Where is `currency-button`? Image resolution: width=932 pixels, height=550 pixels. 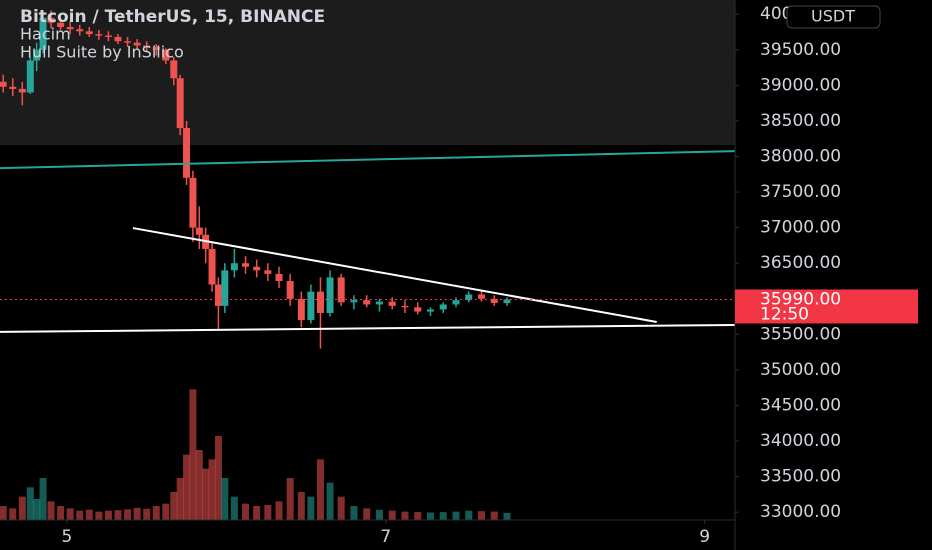
currency-button is located at coordinates (833, 17).